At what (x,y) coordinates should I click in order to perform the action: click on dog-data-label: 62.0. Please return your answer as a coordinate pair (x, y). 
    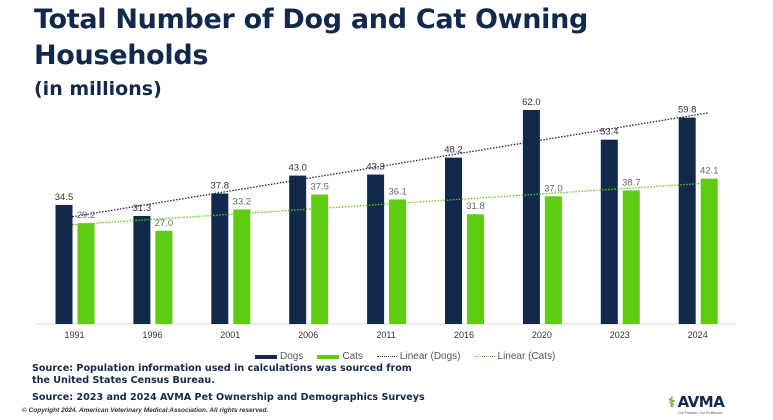
    Looking at the image, I should click on (531, 102).